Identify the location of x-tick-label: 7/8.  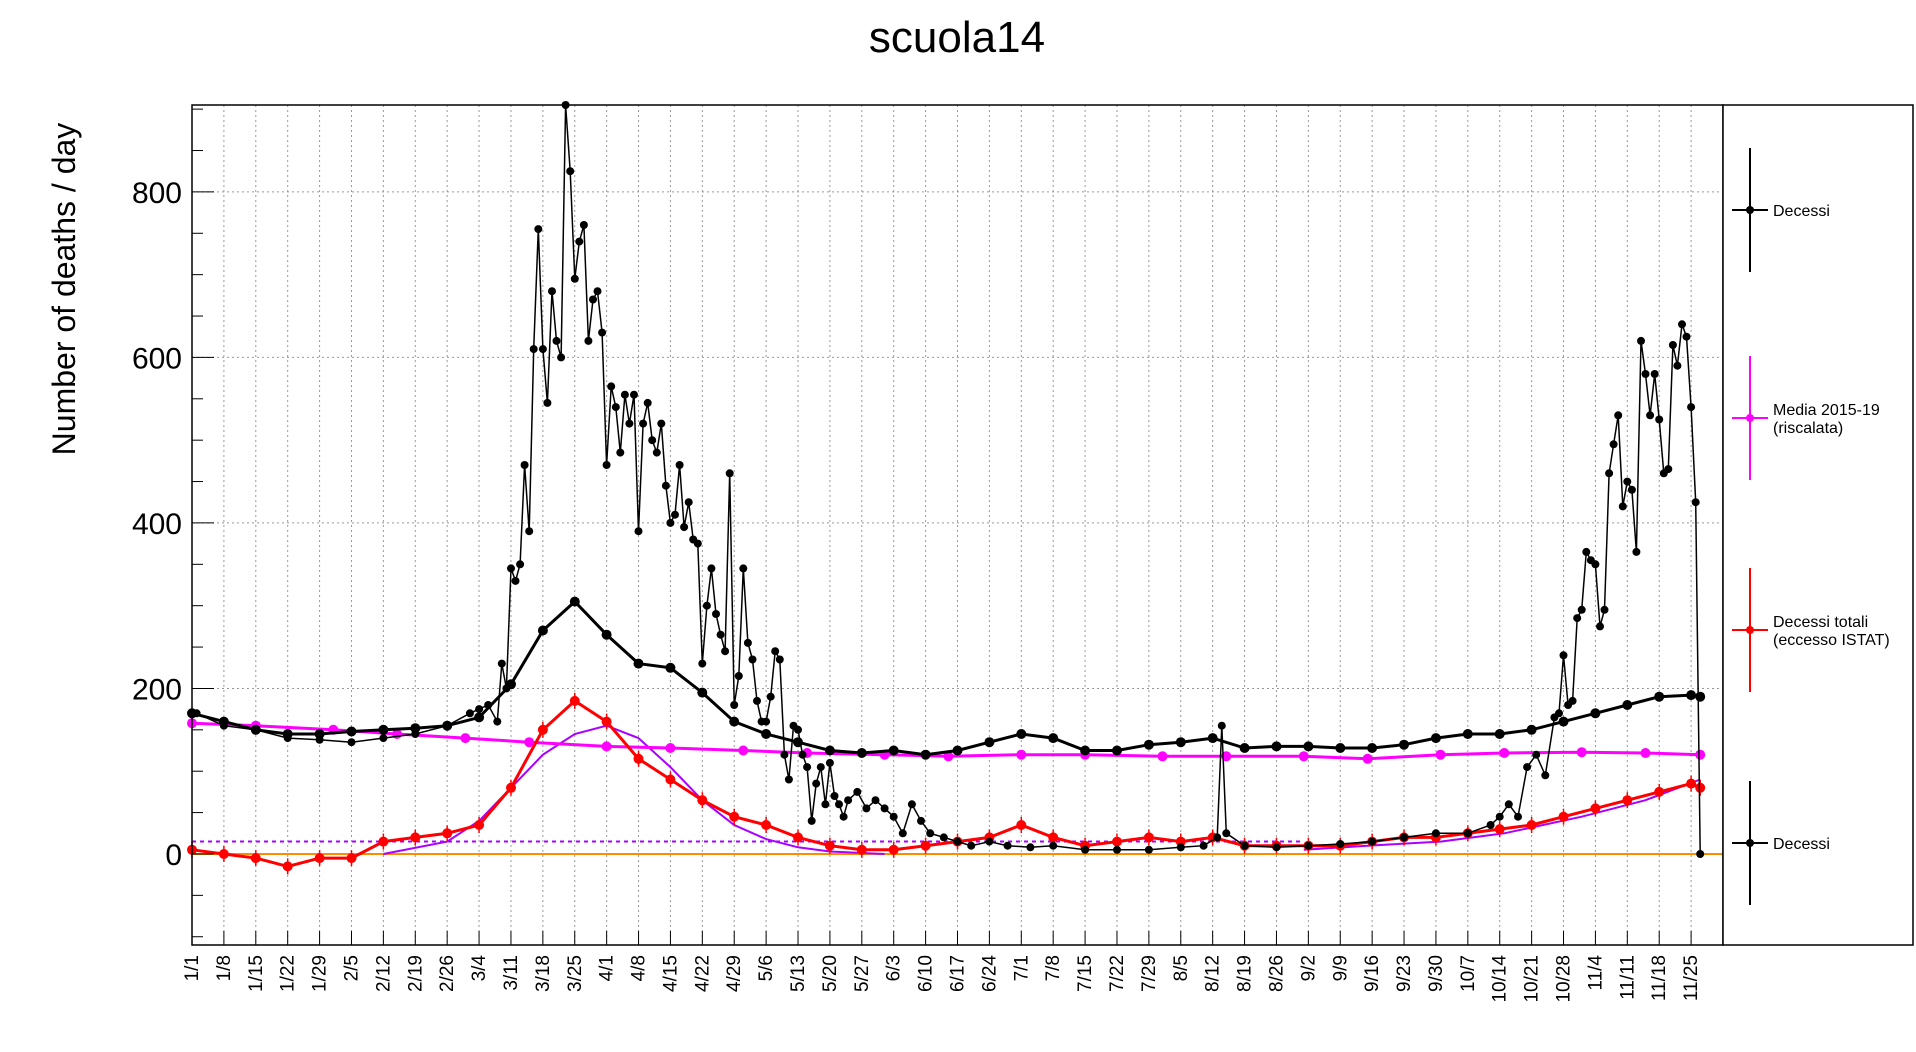
(1053, 968).